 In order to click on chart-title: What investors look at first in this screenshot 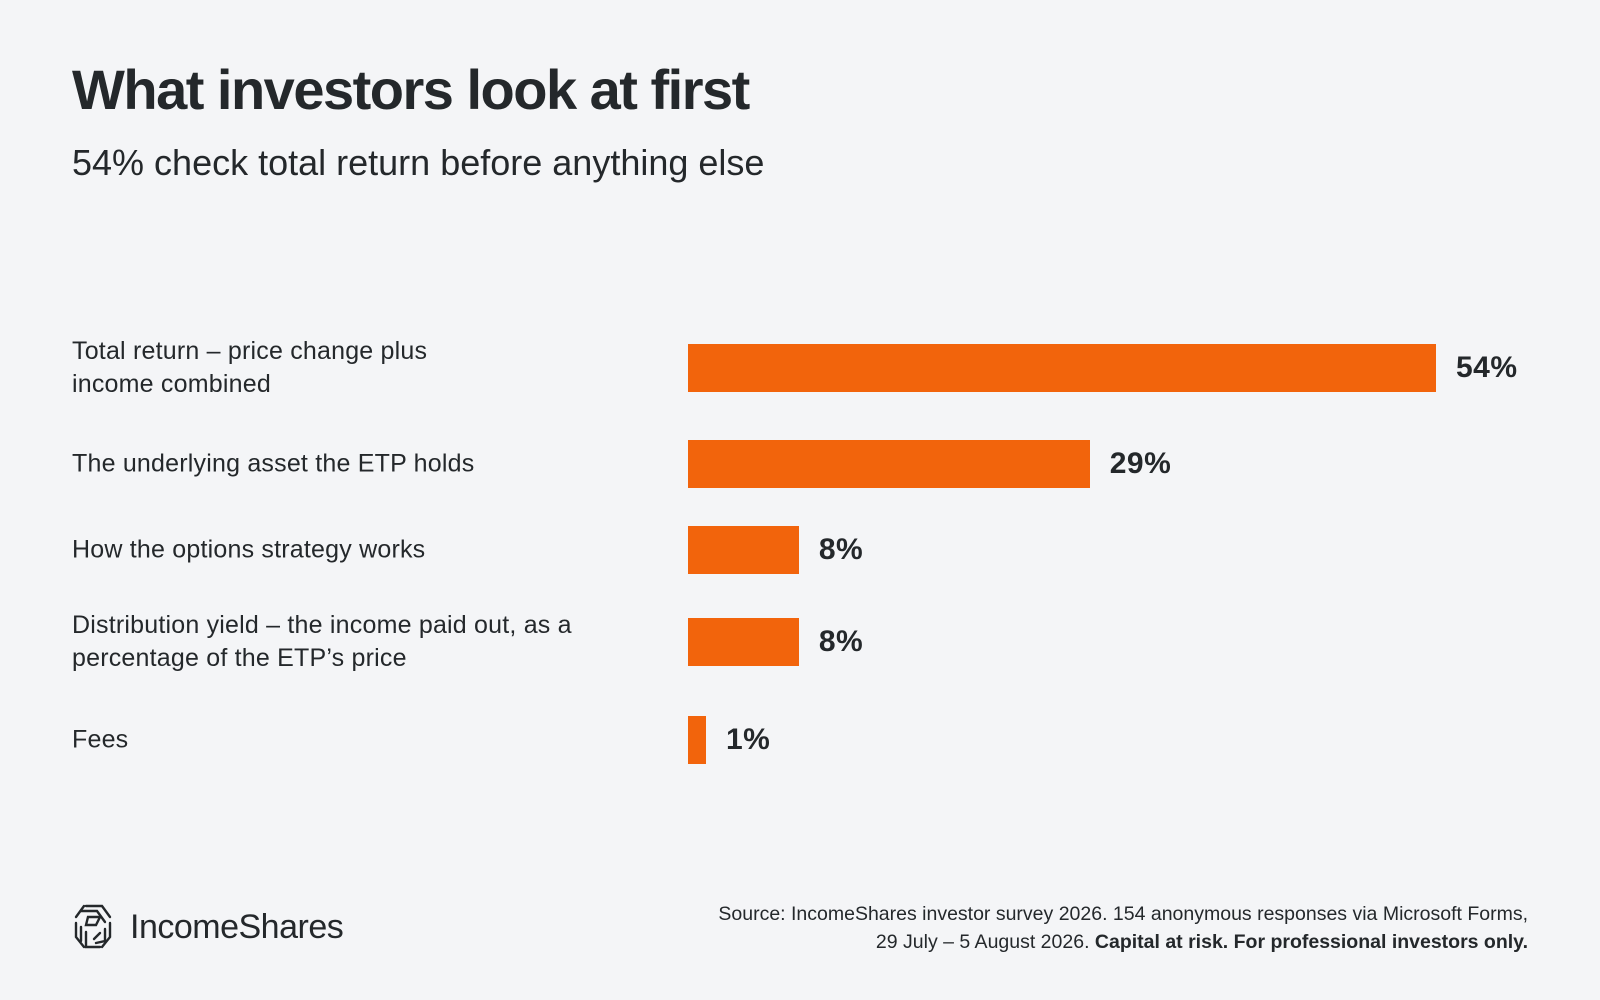, I will do `click(411, 89)`.